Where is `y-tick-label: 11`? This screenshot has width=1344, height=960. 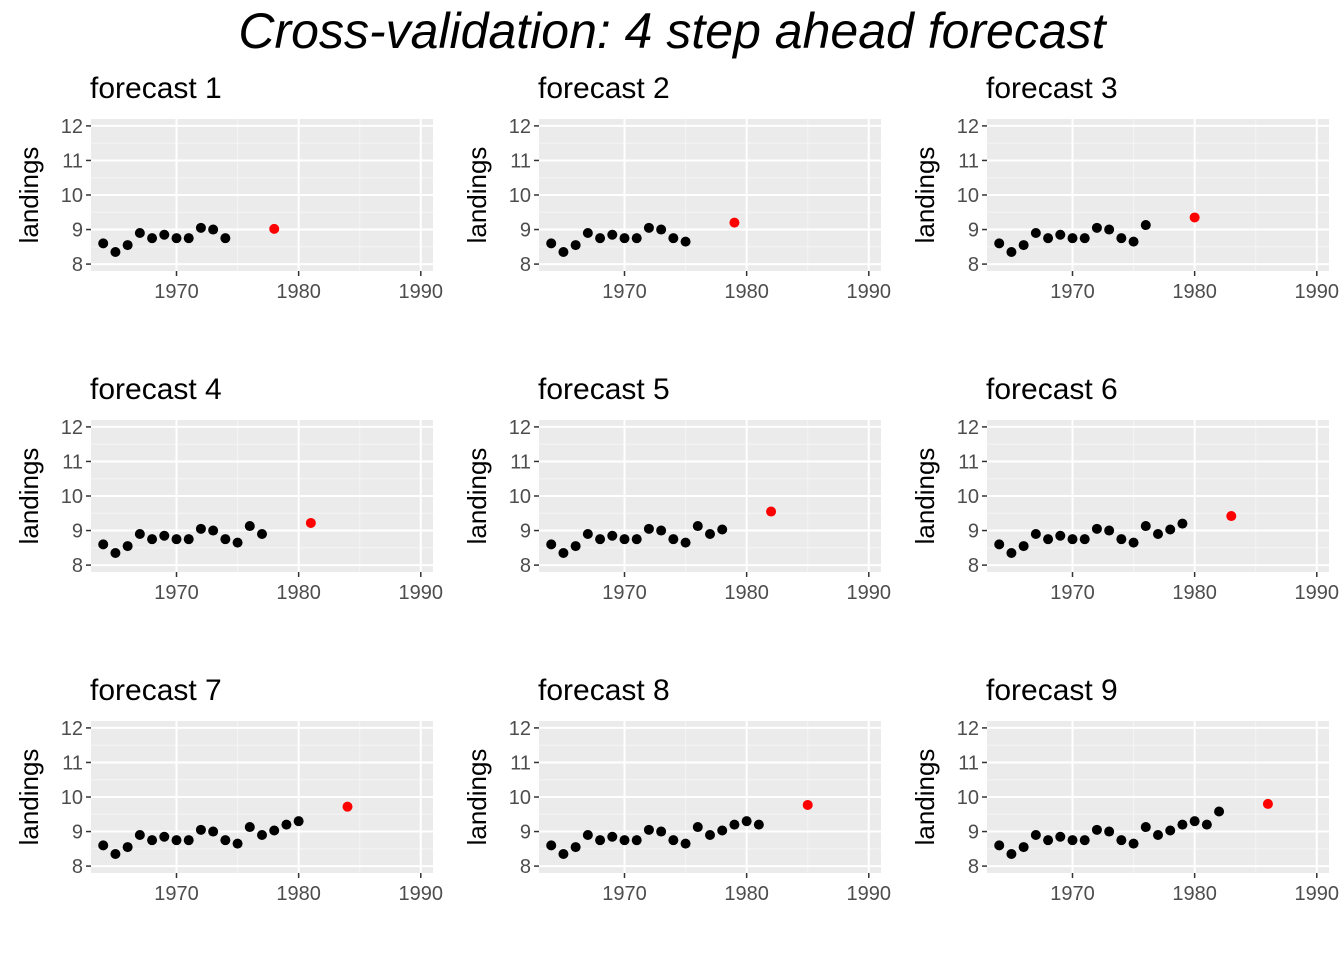 y-tick-label: 11 is located at coordinates (968, 161).